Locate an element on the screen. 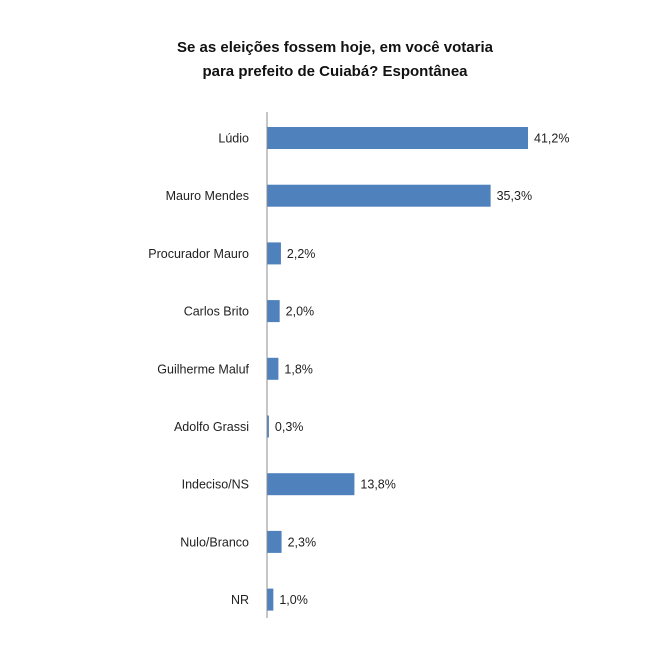  value-label: 41,2% is located at coordinates (551, 139).